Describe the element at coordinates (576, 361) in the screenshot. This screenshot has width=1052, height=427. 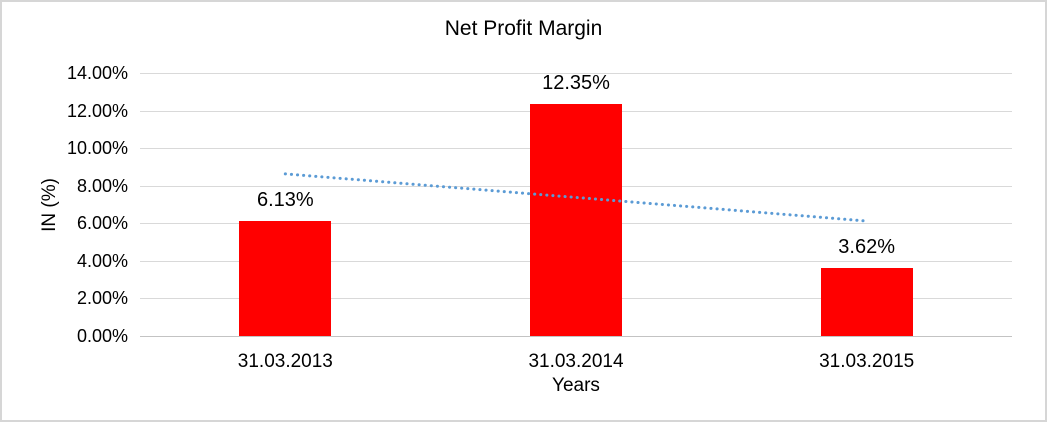
I see `x-tick-label: 31.03.2014` at that location.